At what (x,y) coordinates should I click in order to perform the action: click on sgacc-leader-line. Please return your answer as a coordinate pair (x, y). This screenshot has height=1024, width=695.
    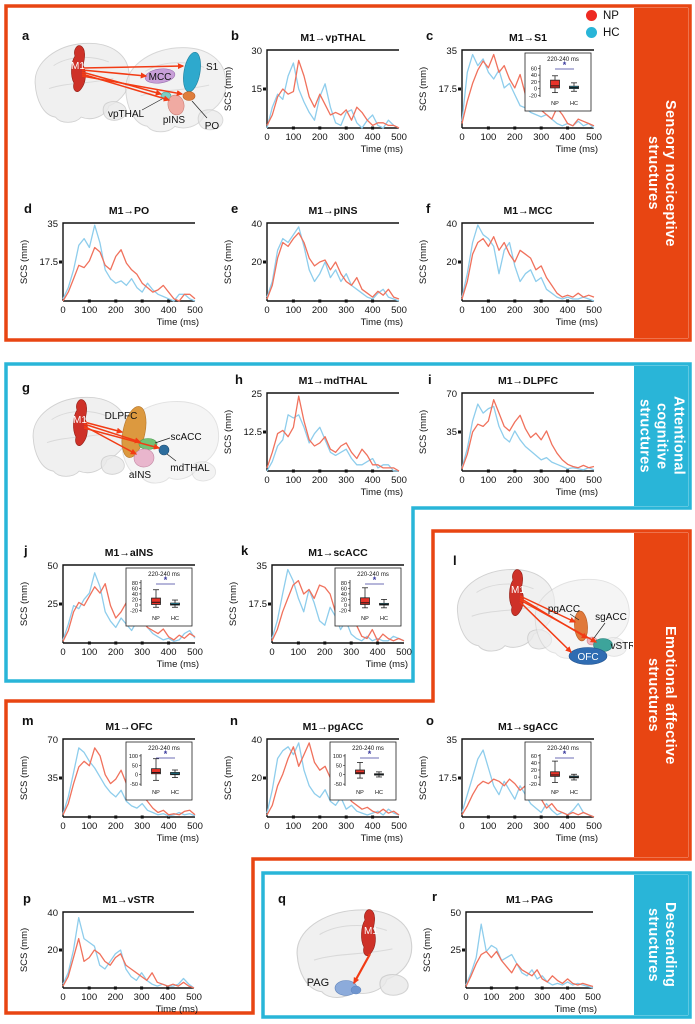
    Looking at the image, I should click on (599, 630).